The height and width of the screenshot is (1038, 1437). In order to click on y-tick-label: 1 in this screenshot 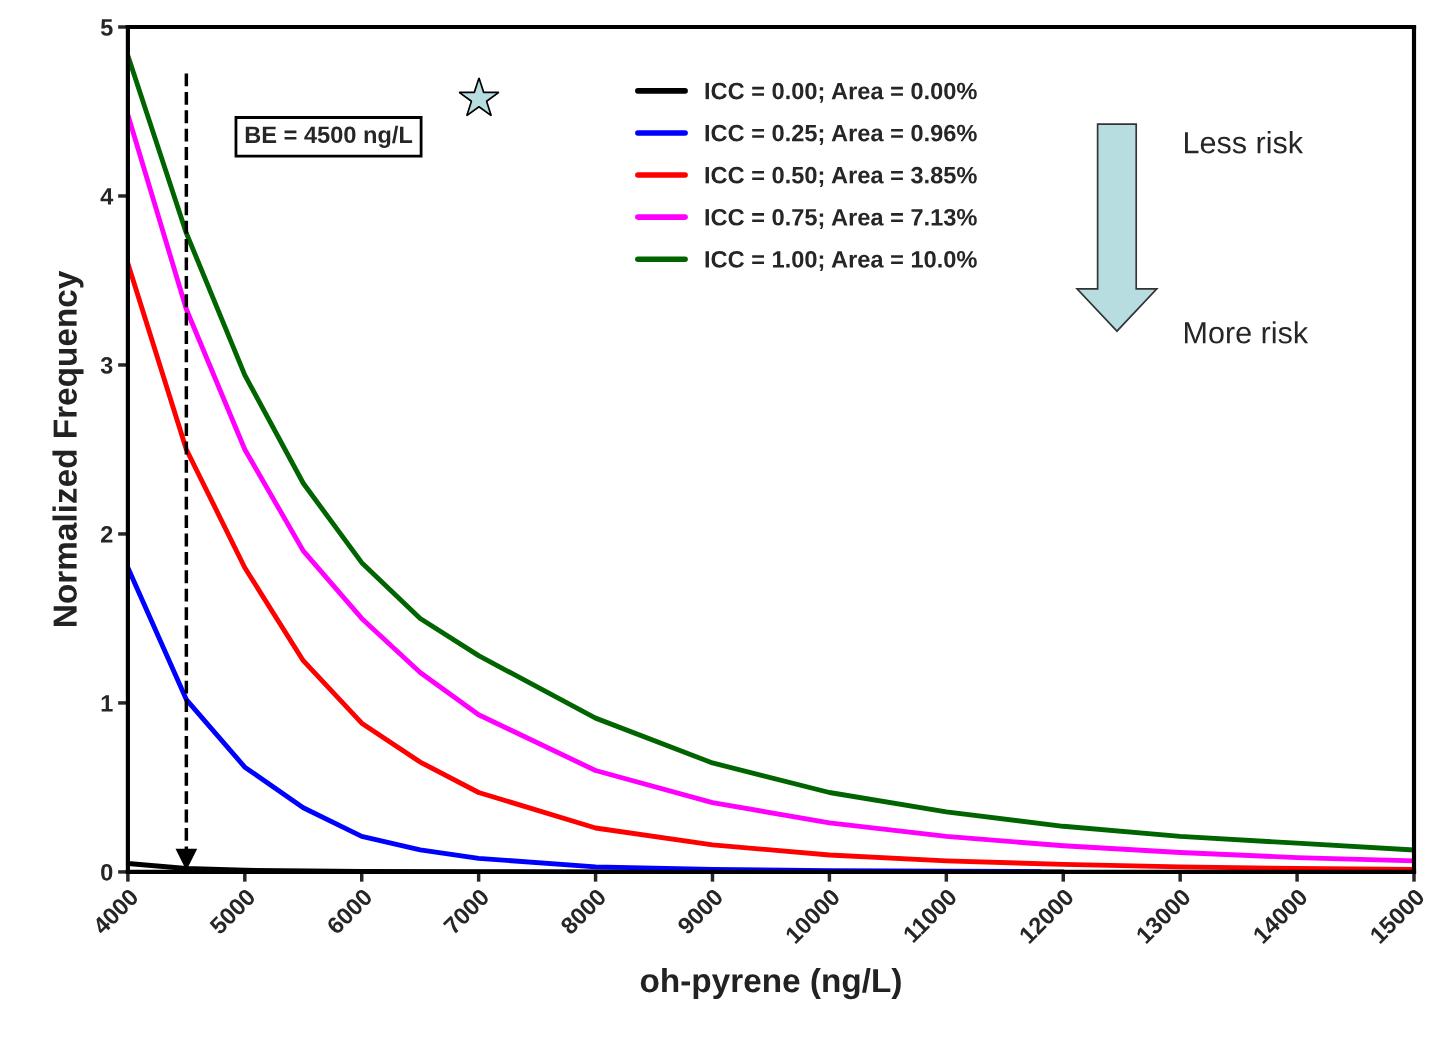, I will do `click(107, 703)`.